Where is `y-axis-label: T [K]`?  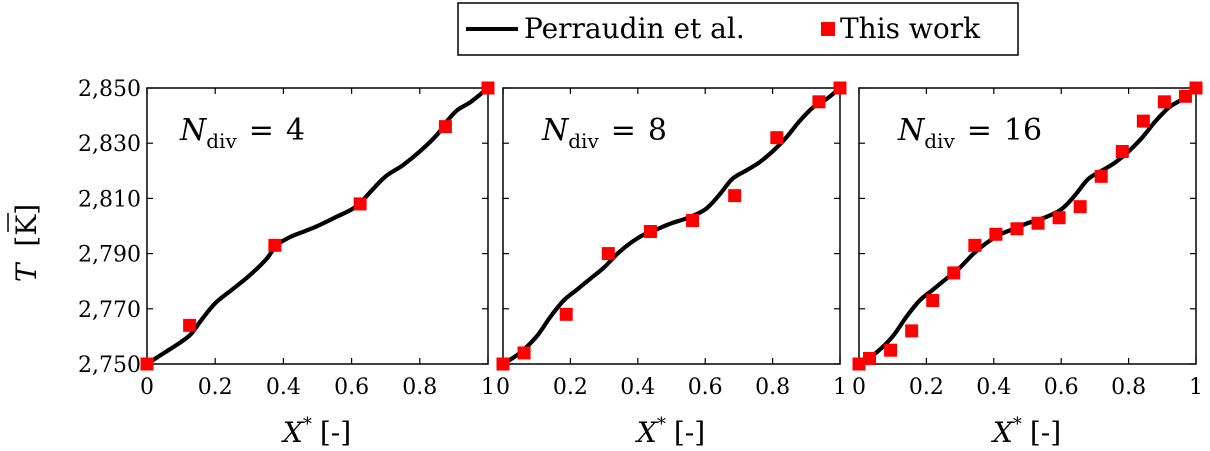 y-axis-label: T [K] is located at coordinates (25, 243).